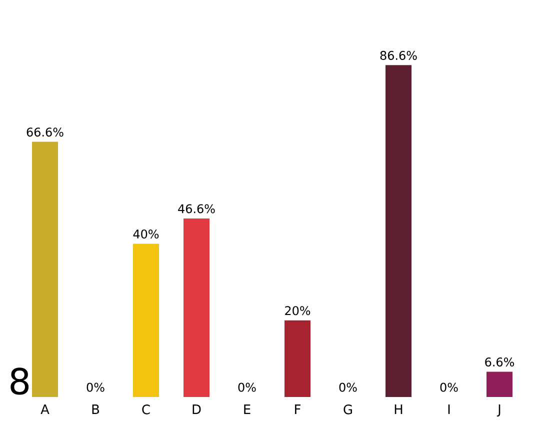 Image resolution: width=557 pixels, height=443 pixels. What do you see at coordinates (498, 410) in the screenshot?
I see `x-tick-label: J` at bounding box center [498, 410].